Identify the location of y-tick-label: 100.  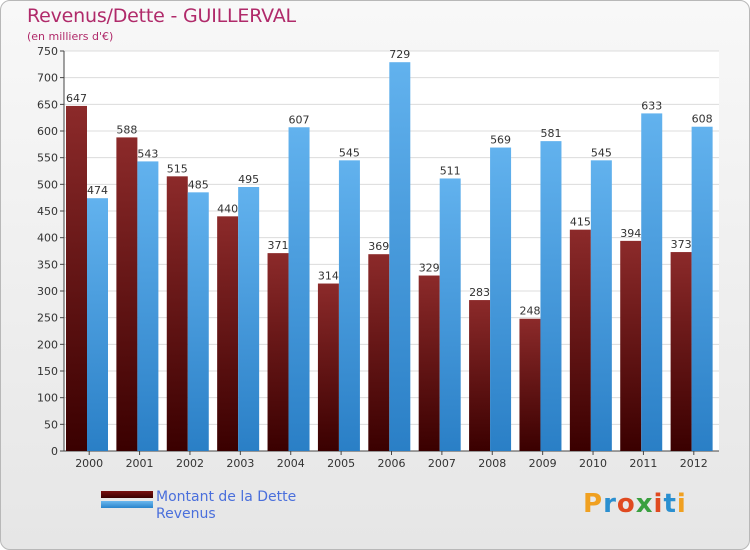
(47, 398).